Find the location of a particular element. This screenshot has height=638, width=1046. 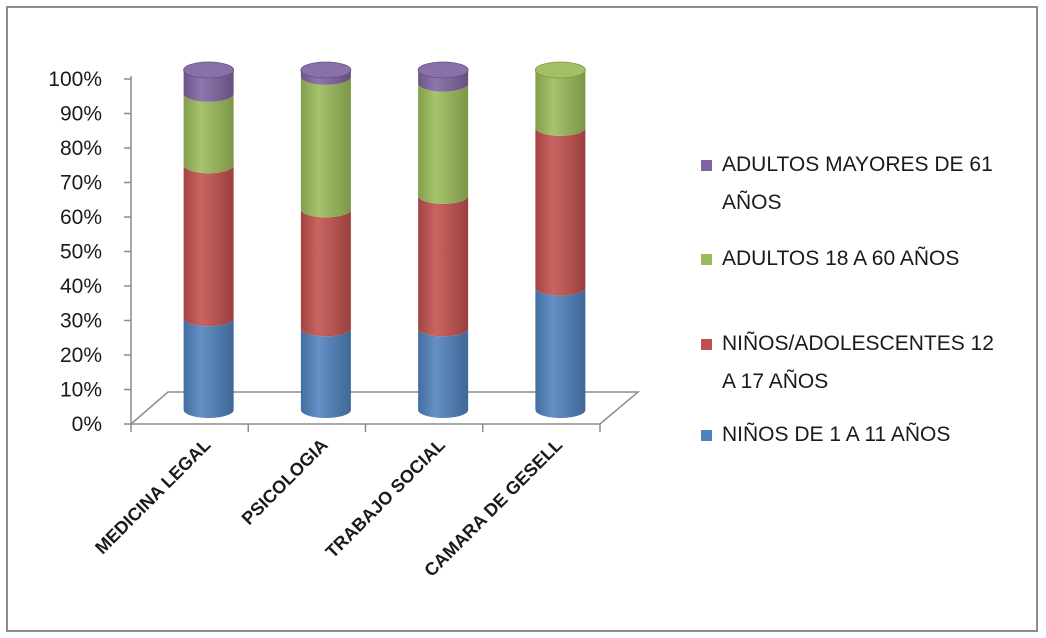

bar-segment-trabajo-social-adultos-mayores-de-61-a-os is located at coordinates (443, 81).